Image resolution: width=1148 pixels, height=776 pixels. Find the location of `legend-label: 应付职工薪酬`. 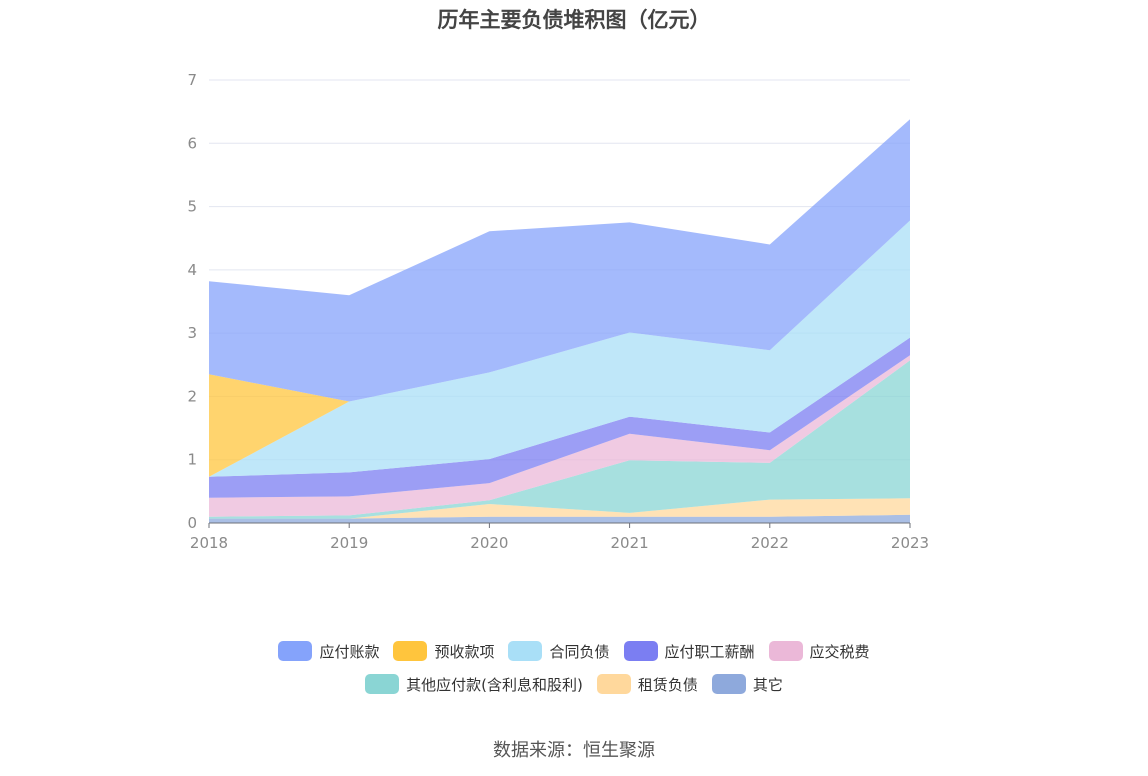

legend-label: 应付职工薪酬 is located at coordinates (709, 651).